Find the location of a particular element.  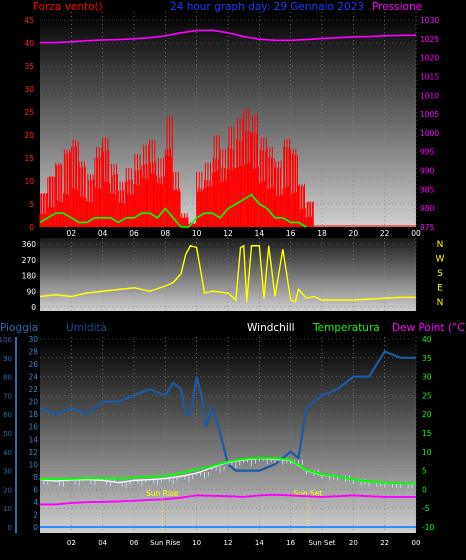

temp-axis-tick: -5 is located at coordinates (426, 508).